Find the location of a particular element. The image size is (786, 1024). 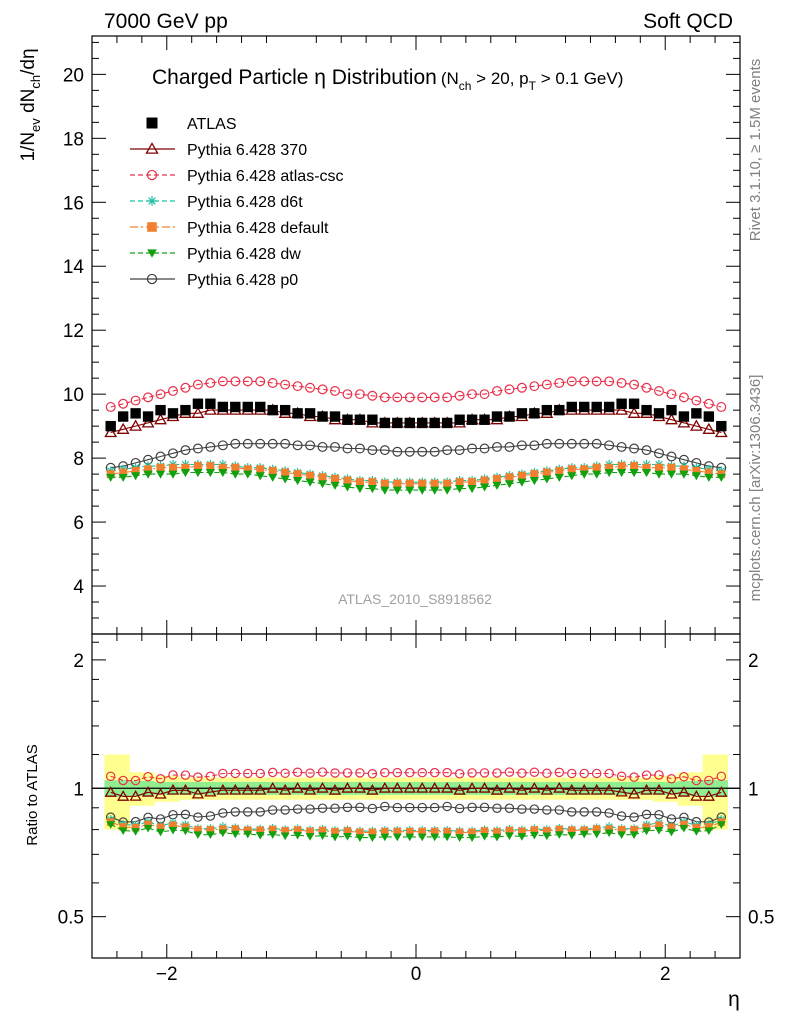

main-plot-series is located at coordinates (416, 435).